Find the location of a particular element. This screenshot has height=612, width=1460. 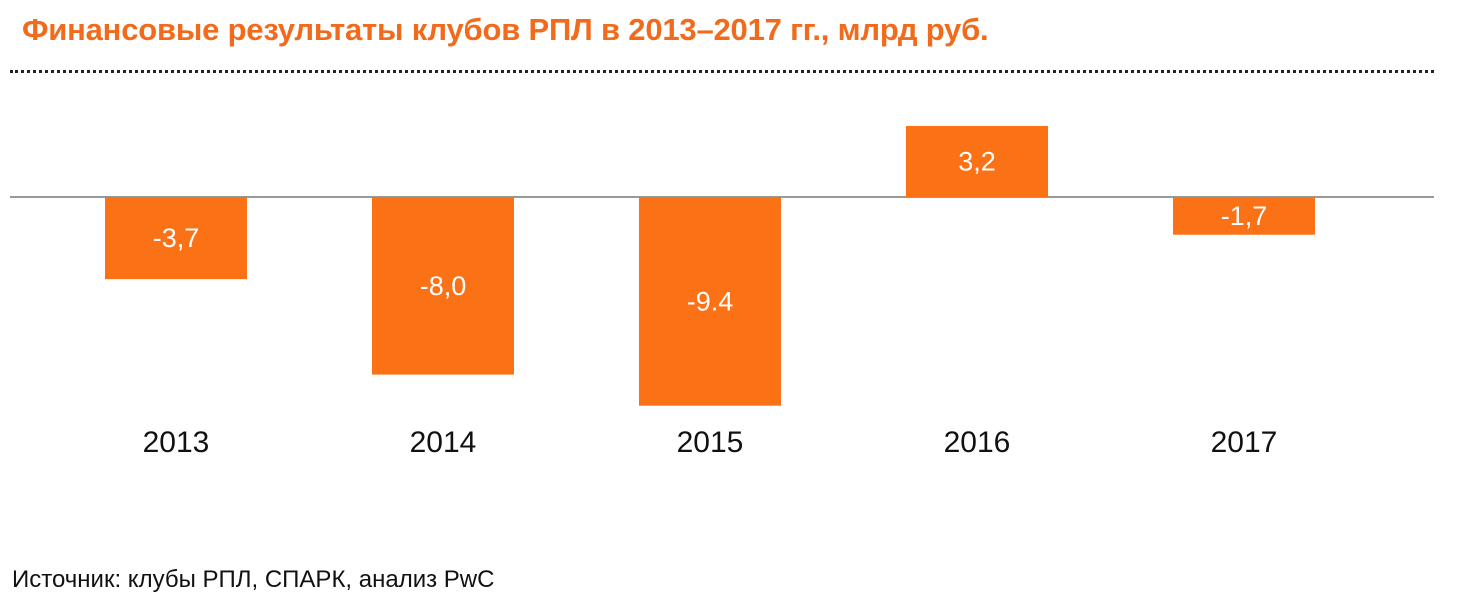

tick-label-2014: 2014 is located at coordinates (443, 442).